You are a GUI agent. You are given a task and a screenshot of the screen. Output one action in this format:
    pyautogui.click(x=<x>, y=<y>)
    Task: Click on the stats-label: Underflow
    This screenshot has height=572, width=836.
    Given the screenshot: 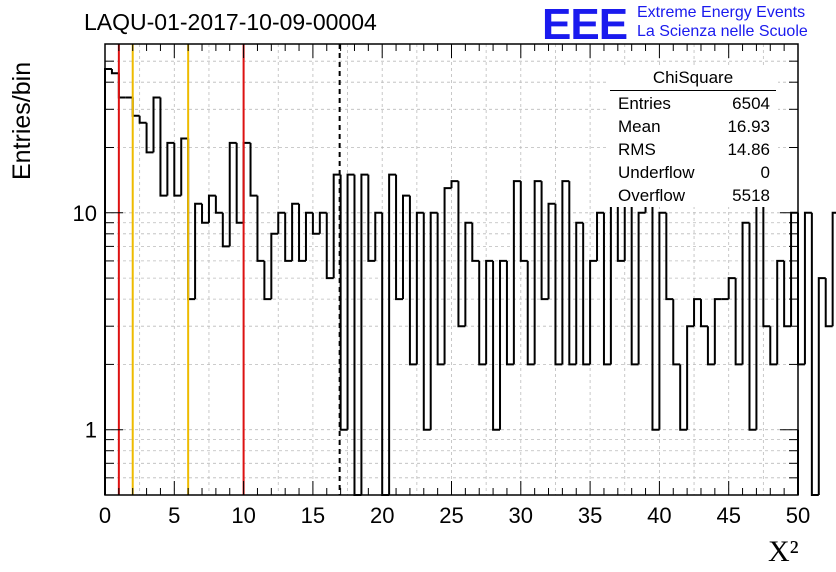 What is the action you would take?
    pyautogui.click(x=656, y=172)
    